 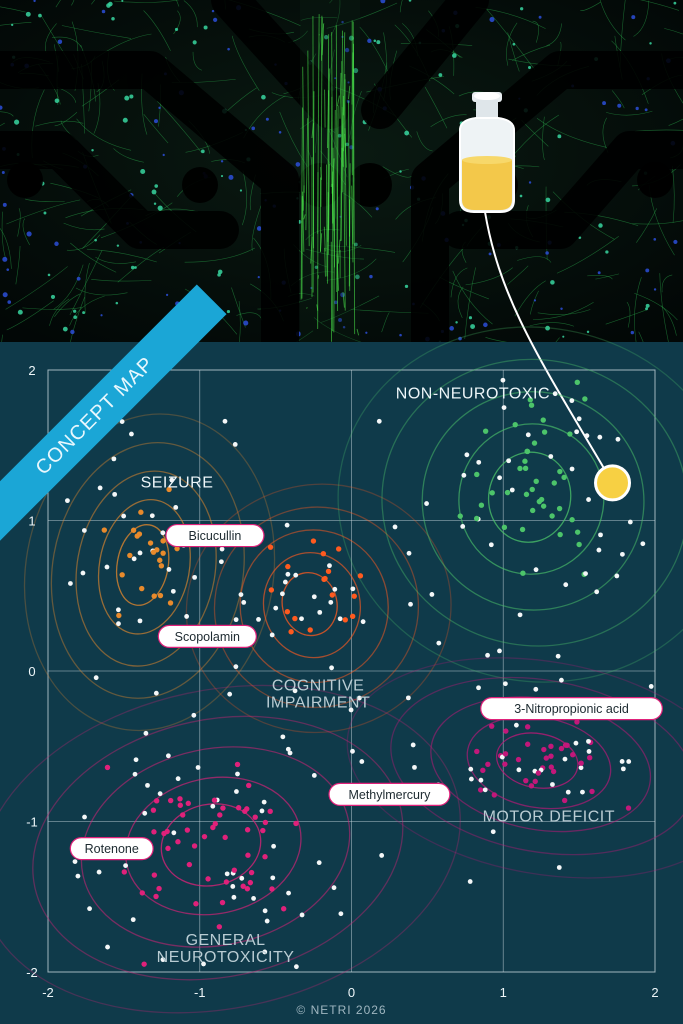 I want to click on contour-cognitive-impairment, so click(x=314, y=606).